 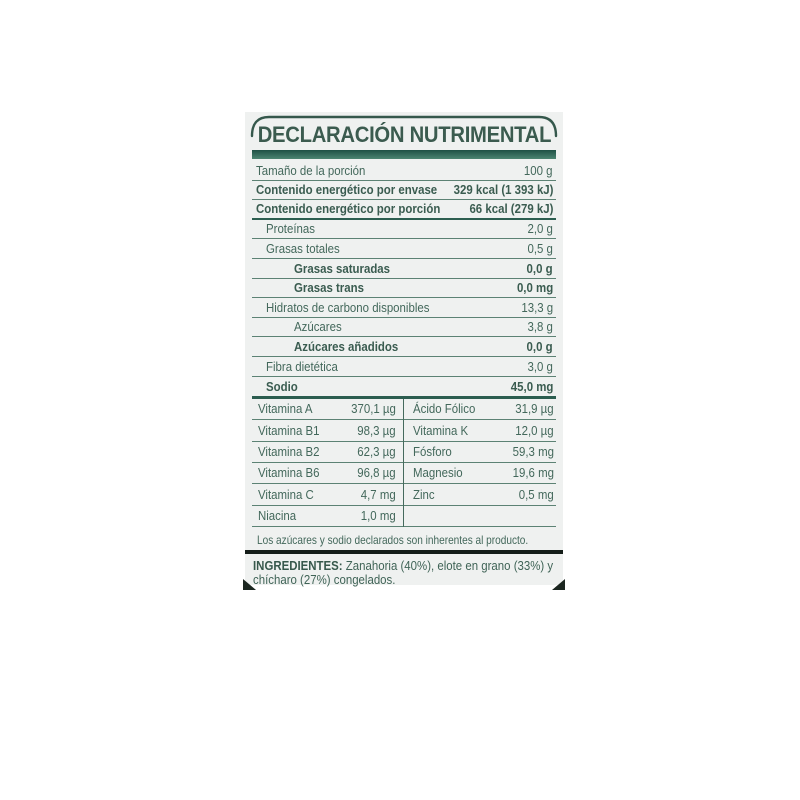 What do you see at coordinates (347, 190) in the screenshot?
I see `row-label: Contenido energético por envase` at bounding box center [347, 190].